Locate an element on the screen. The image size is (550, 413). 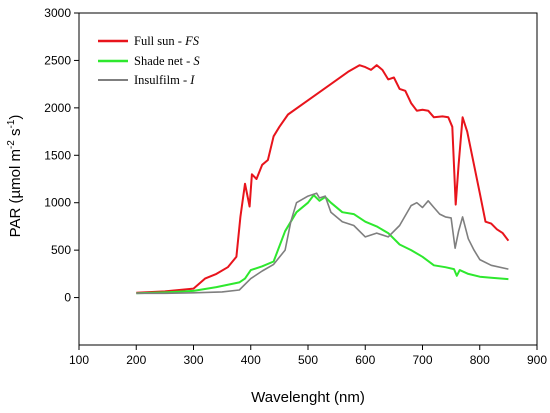
y-axis-title-exp2: -1 is located at coordinates (11, 123).